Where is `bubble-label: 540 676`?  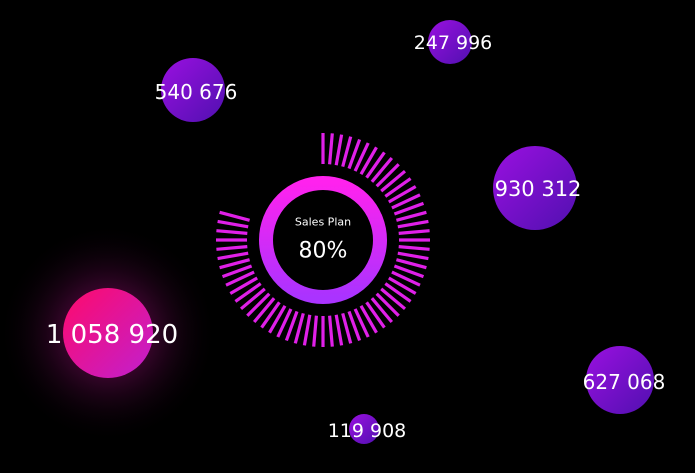
bubble-label: 540 676 is located at coordinates (196, 92).